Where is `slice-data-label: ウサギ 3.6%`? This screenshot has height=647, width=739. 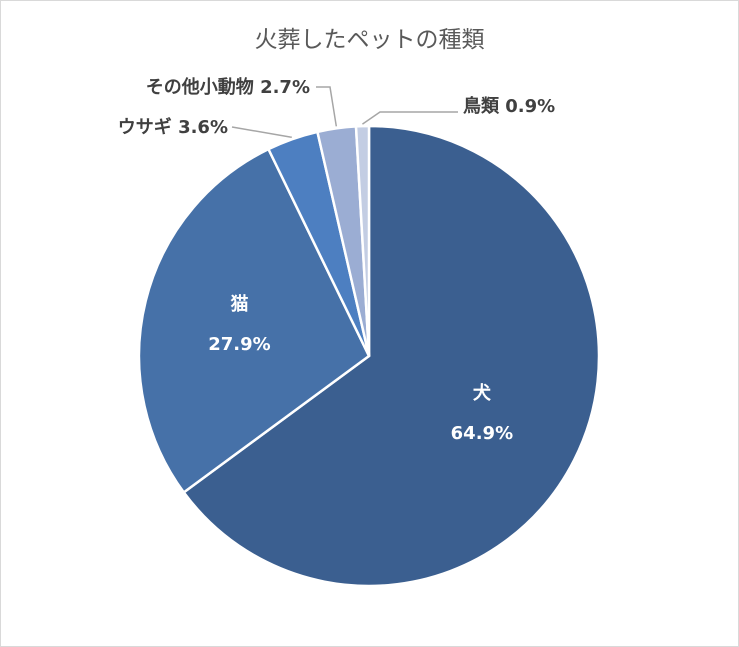 slice-data-label: ウサギ 3.6% is located at coordinates (173, 127).